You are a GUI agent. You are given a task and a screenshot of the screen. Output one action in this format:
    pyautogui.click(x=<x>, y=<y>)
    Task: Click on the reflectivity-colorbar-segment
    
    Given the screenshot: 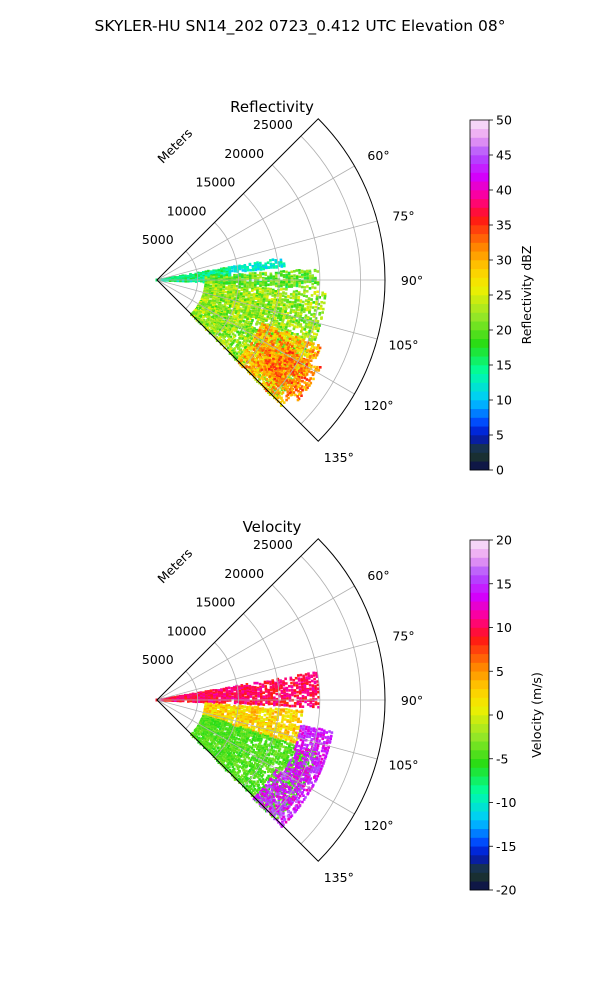 What is the action you would take?
    pyautogui.click(x=479, y=326)
    